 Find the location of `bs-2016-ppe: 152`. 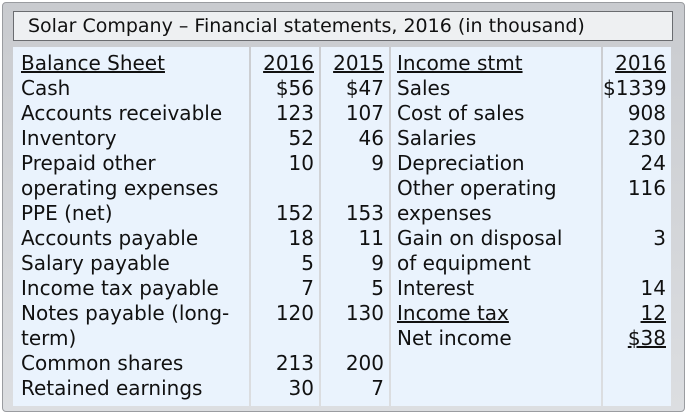

bs-2016-ppe: 152 is located at coordinates (294, 213).